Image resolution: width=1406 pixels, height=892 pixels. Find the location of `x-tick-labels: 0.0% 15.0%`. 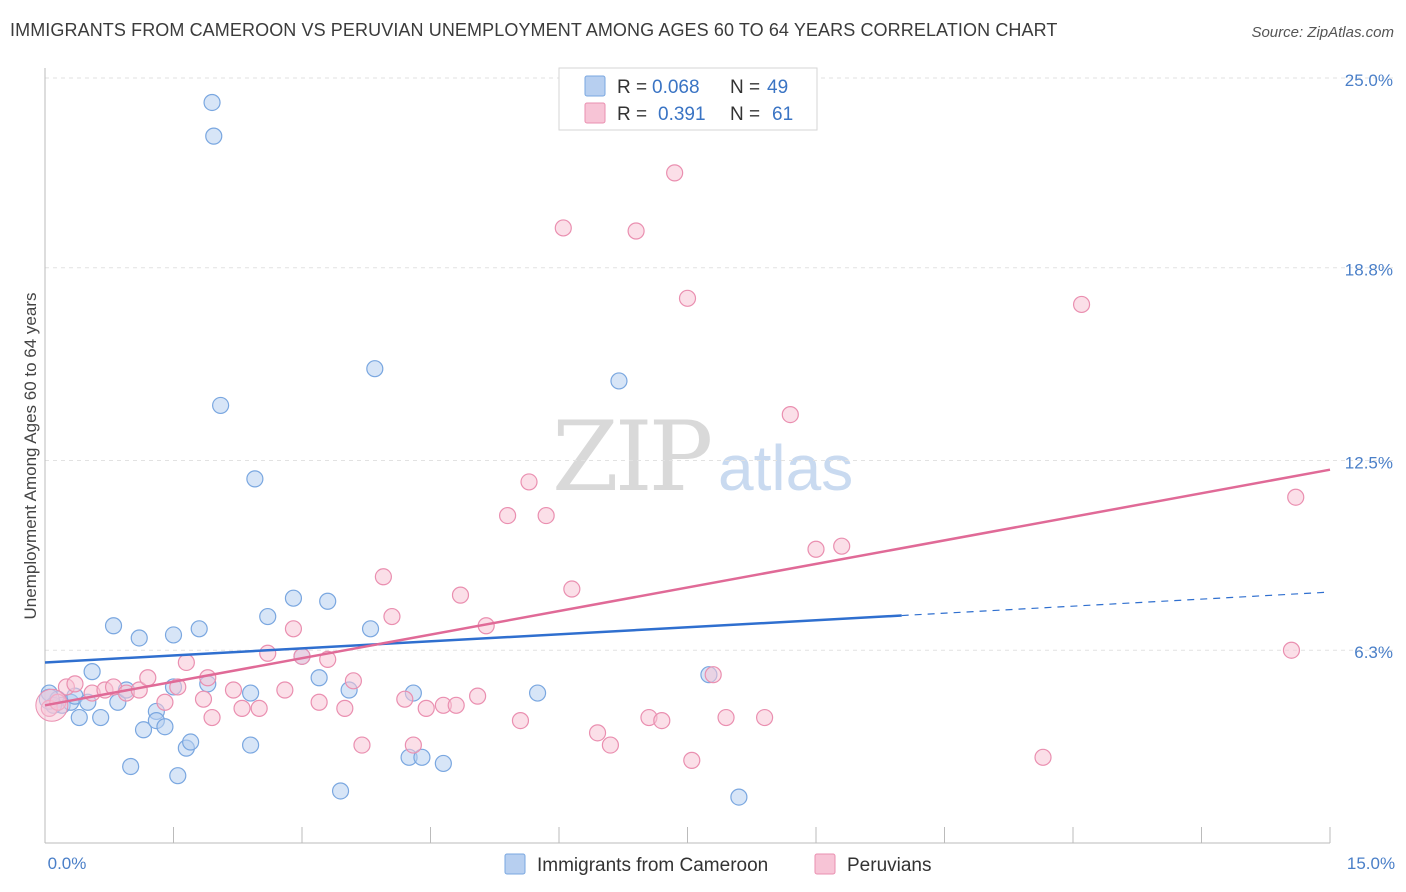

x-tick-labels: 0.0% 15.0% is located at coordinates (721, 863).